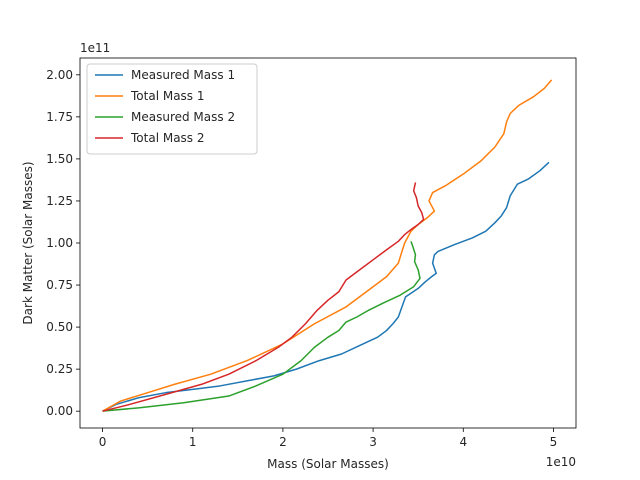  What do you see at coordinates (59, 285) in the screenshot?
I see `y-tick-label: 0.75` at bounding box center [59, 285].